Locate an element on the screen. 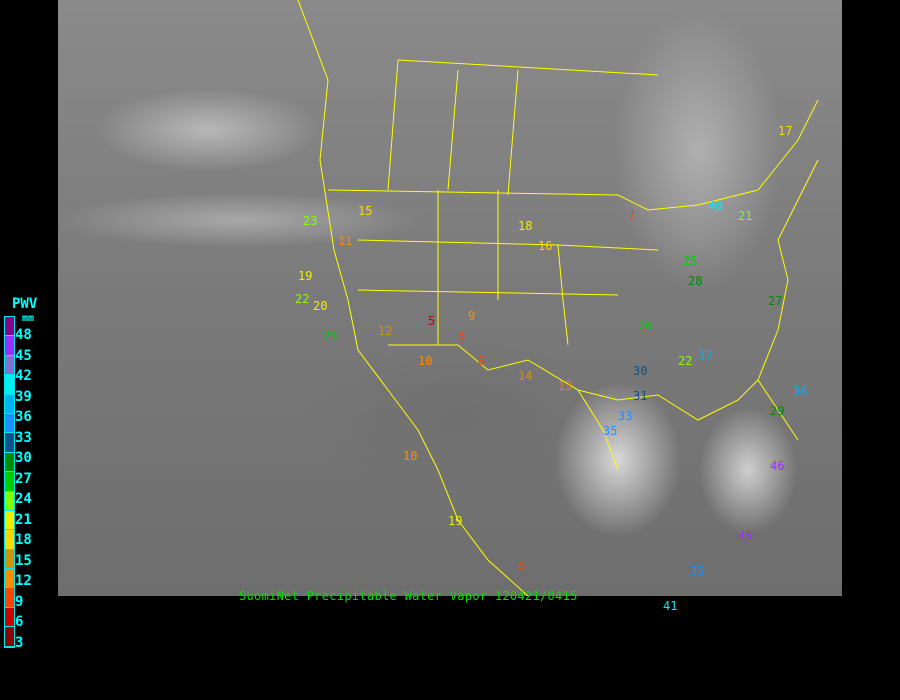  station-pwv-value: 5 is located at coordinates (432, 321).